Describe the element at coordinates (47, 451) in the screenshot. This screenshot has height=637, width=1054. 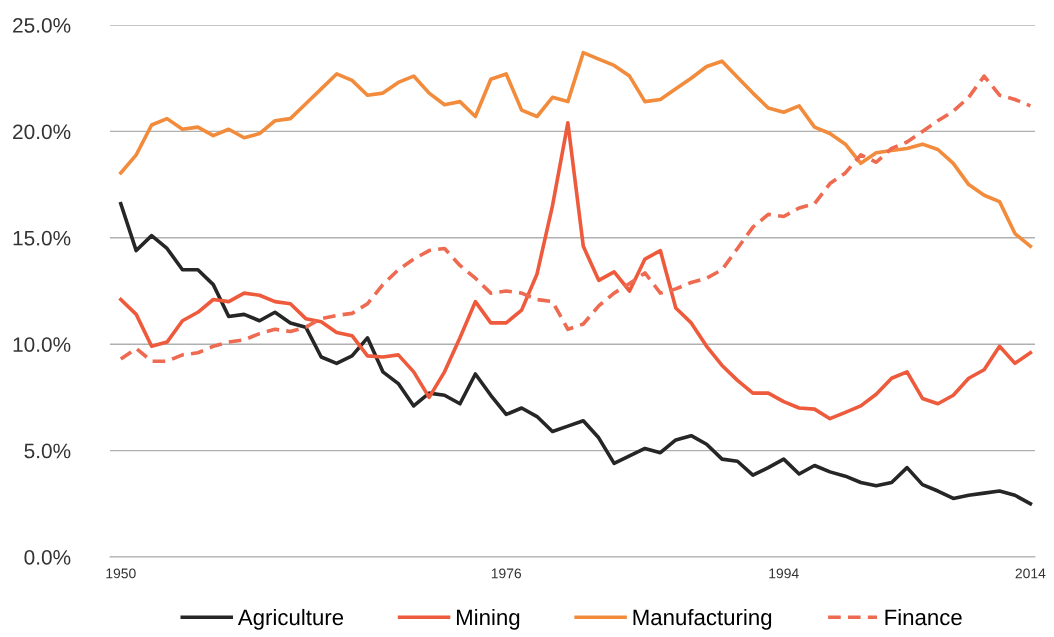
I see `y-tick-label: 5.0%` at that location.